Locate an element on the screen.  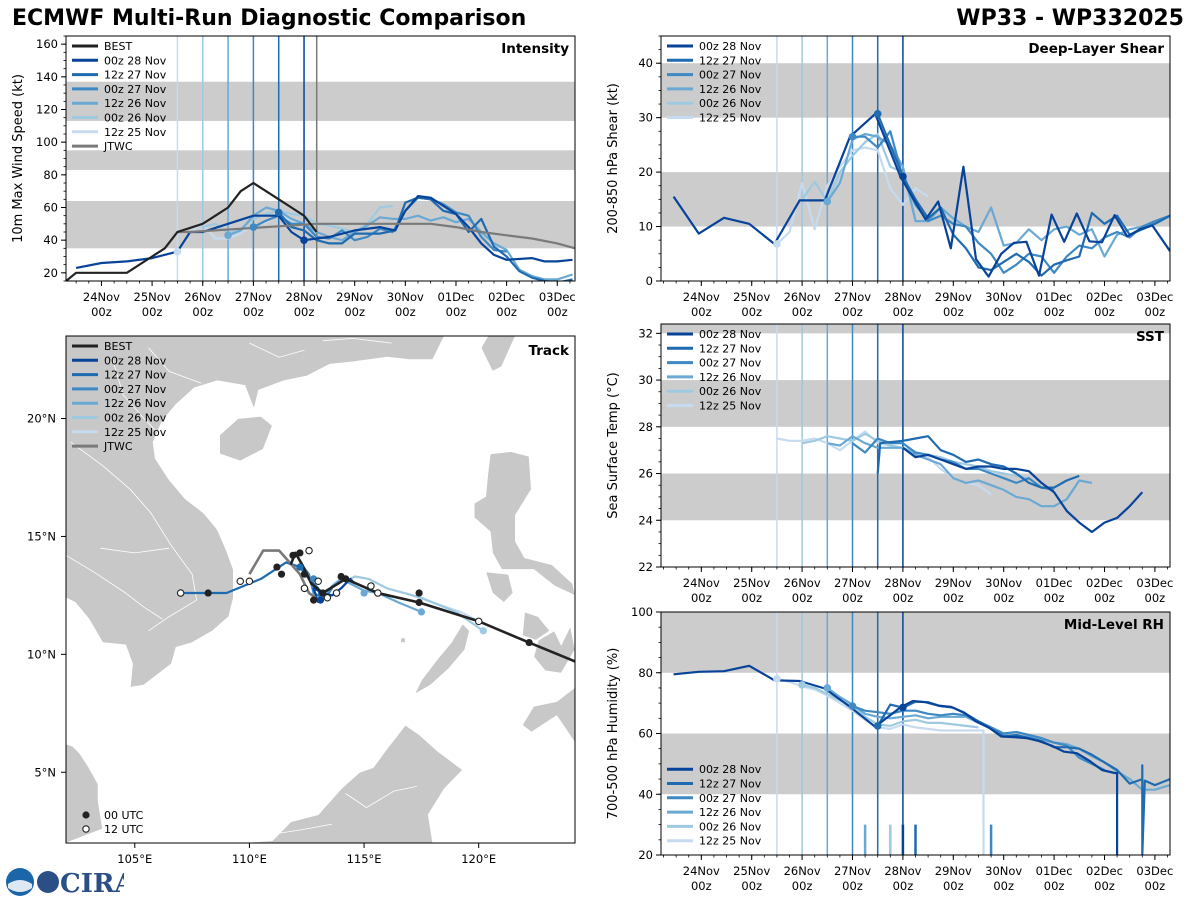
sst-xtick-label: 30Nov is located at coordinates (1003, 583).